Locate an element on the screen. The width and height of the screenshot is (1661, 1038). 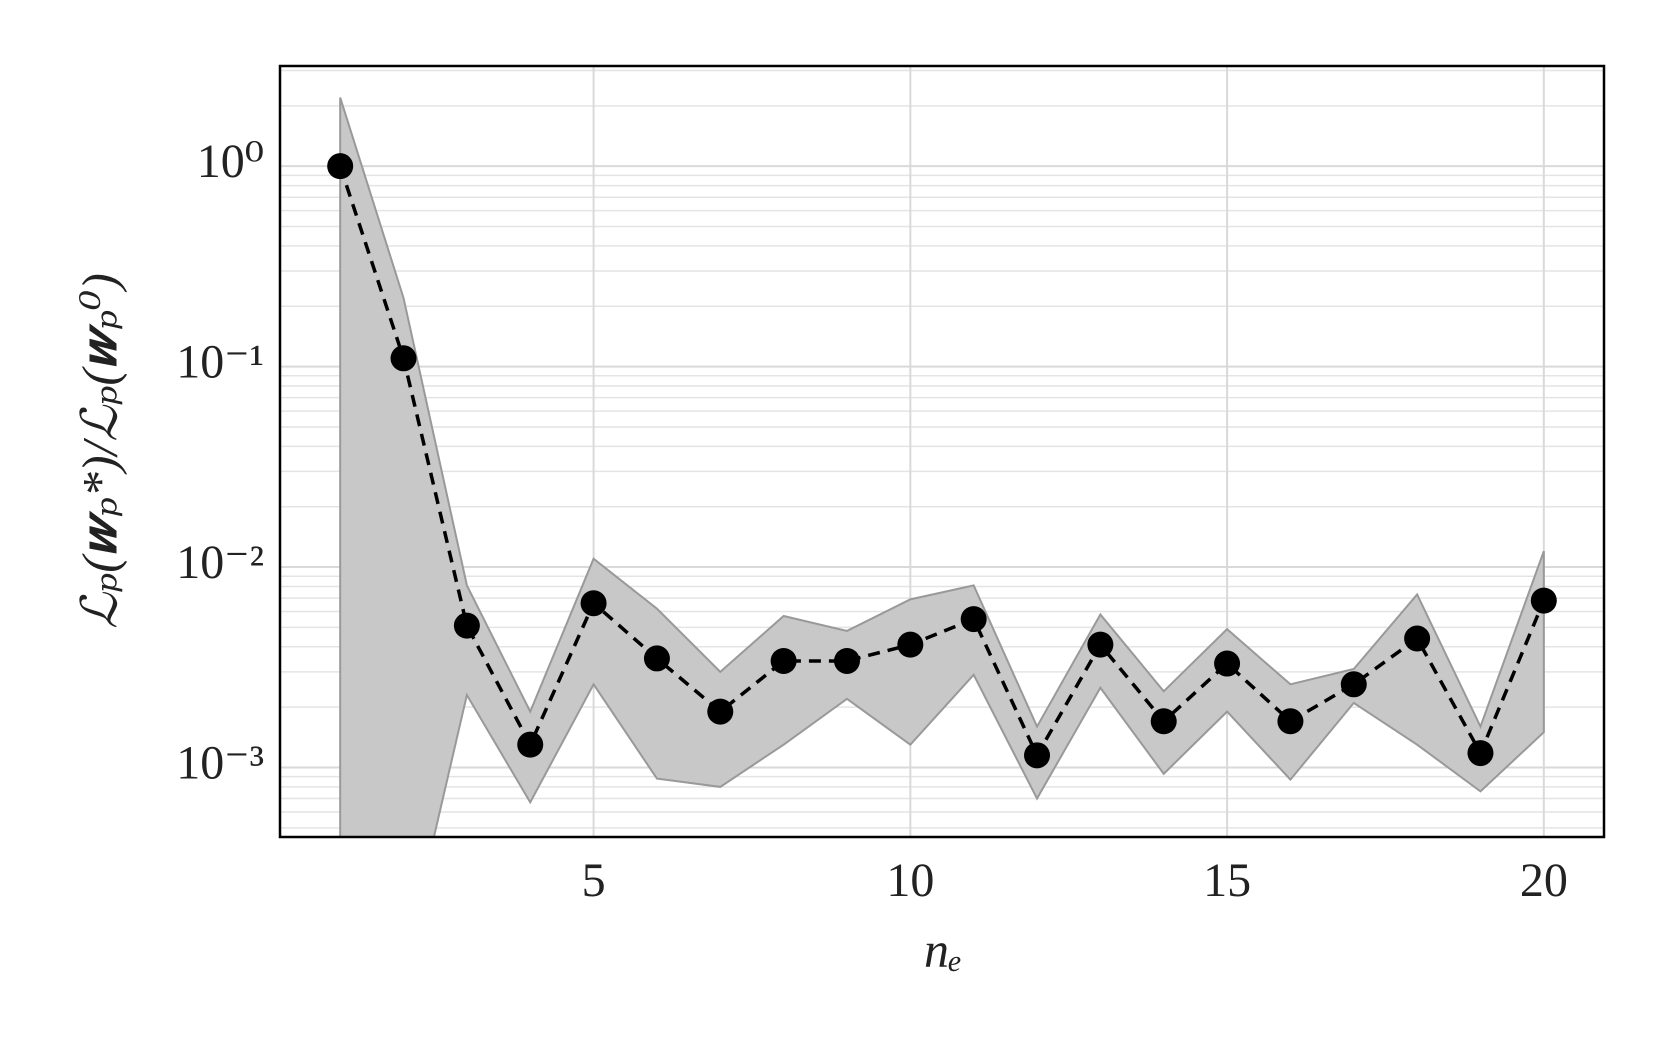
y-tick-label: 10⁻³ is located at coordinates (220, 763).